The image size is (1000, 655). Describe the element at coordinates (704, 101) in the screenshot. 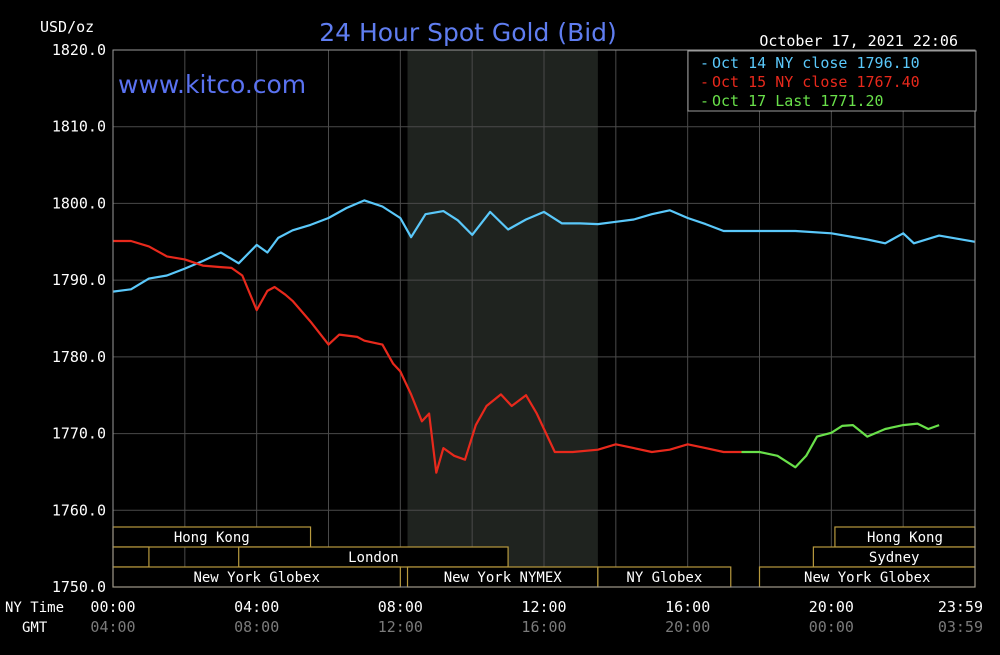

I see `legend-marker-oct17: -` at that location.